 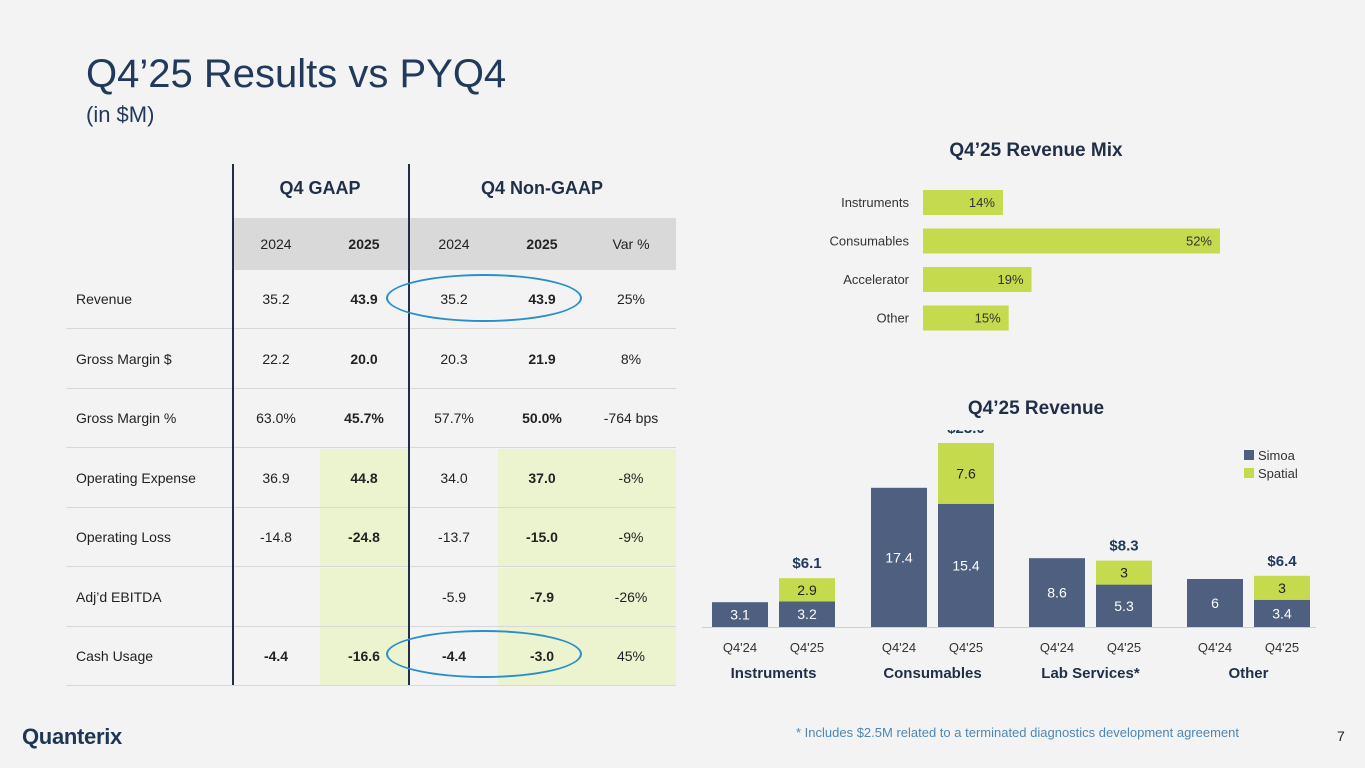 I want to click on mix-category-label: Other, so click(x=892, y=318).